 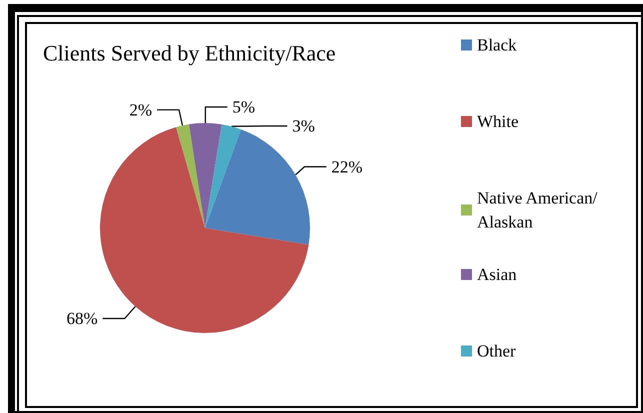 What do you see at coordinates (244, 107) in the screenshot?
I see `data-label: 5%` at bounding box center [244, 107].